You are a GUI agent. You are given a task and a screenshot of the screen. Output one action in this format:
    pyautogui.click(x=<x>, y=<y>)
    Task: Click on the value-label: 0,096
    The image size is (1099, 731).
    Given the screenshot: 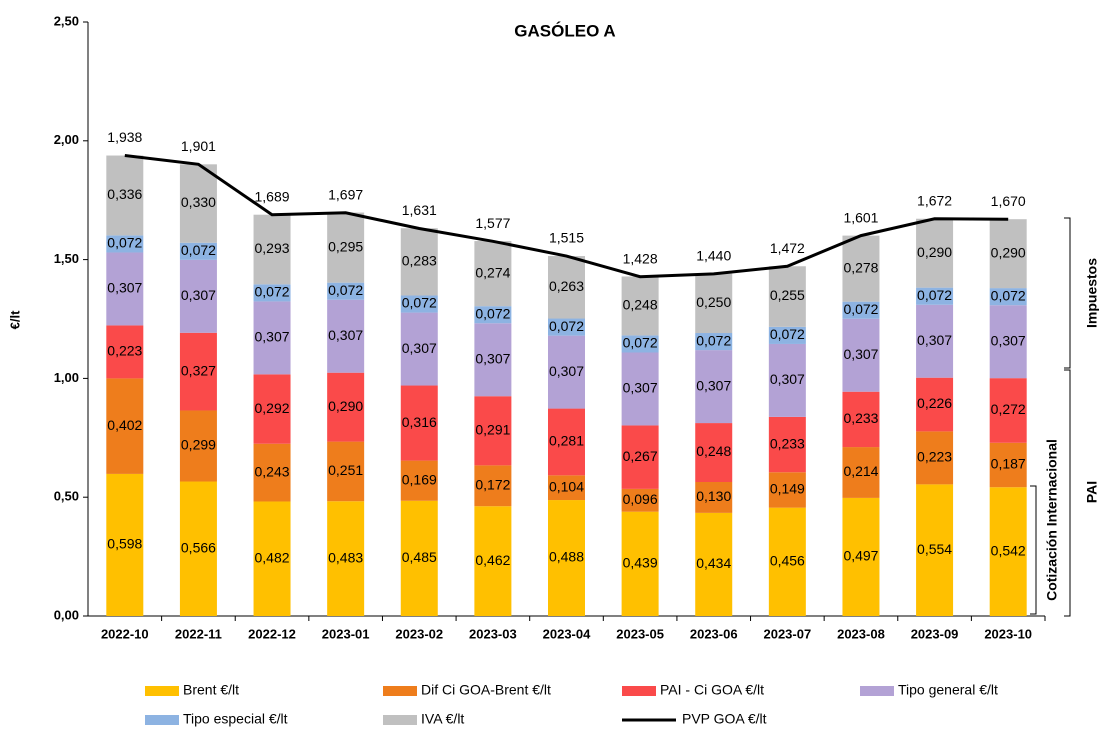 What is the action you would take?
    pyautogui.click(x=640, y=499)
    